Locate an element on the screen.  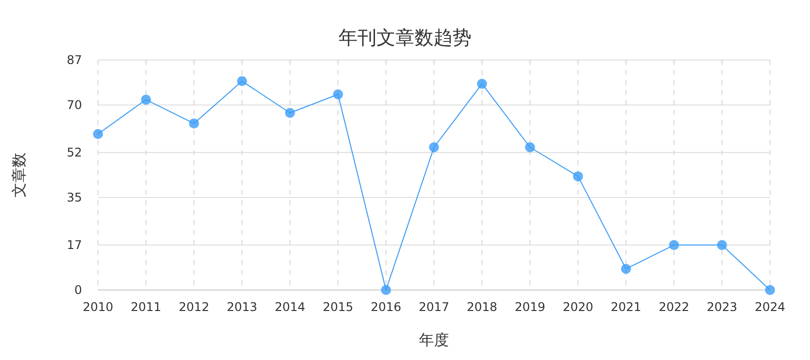
y-tick-label: 70 is located at coordinates (74, 105).